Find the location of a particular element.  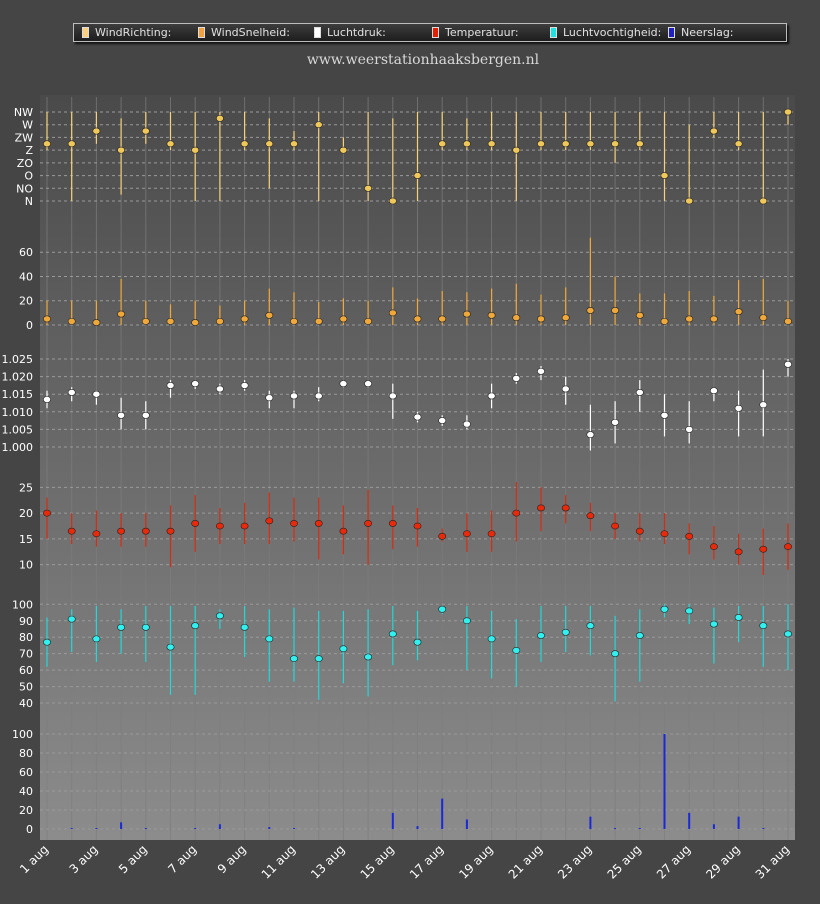

x-tick-label: 9 aug is located at coordinates (232, 859).